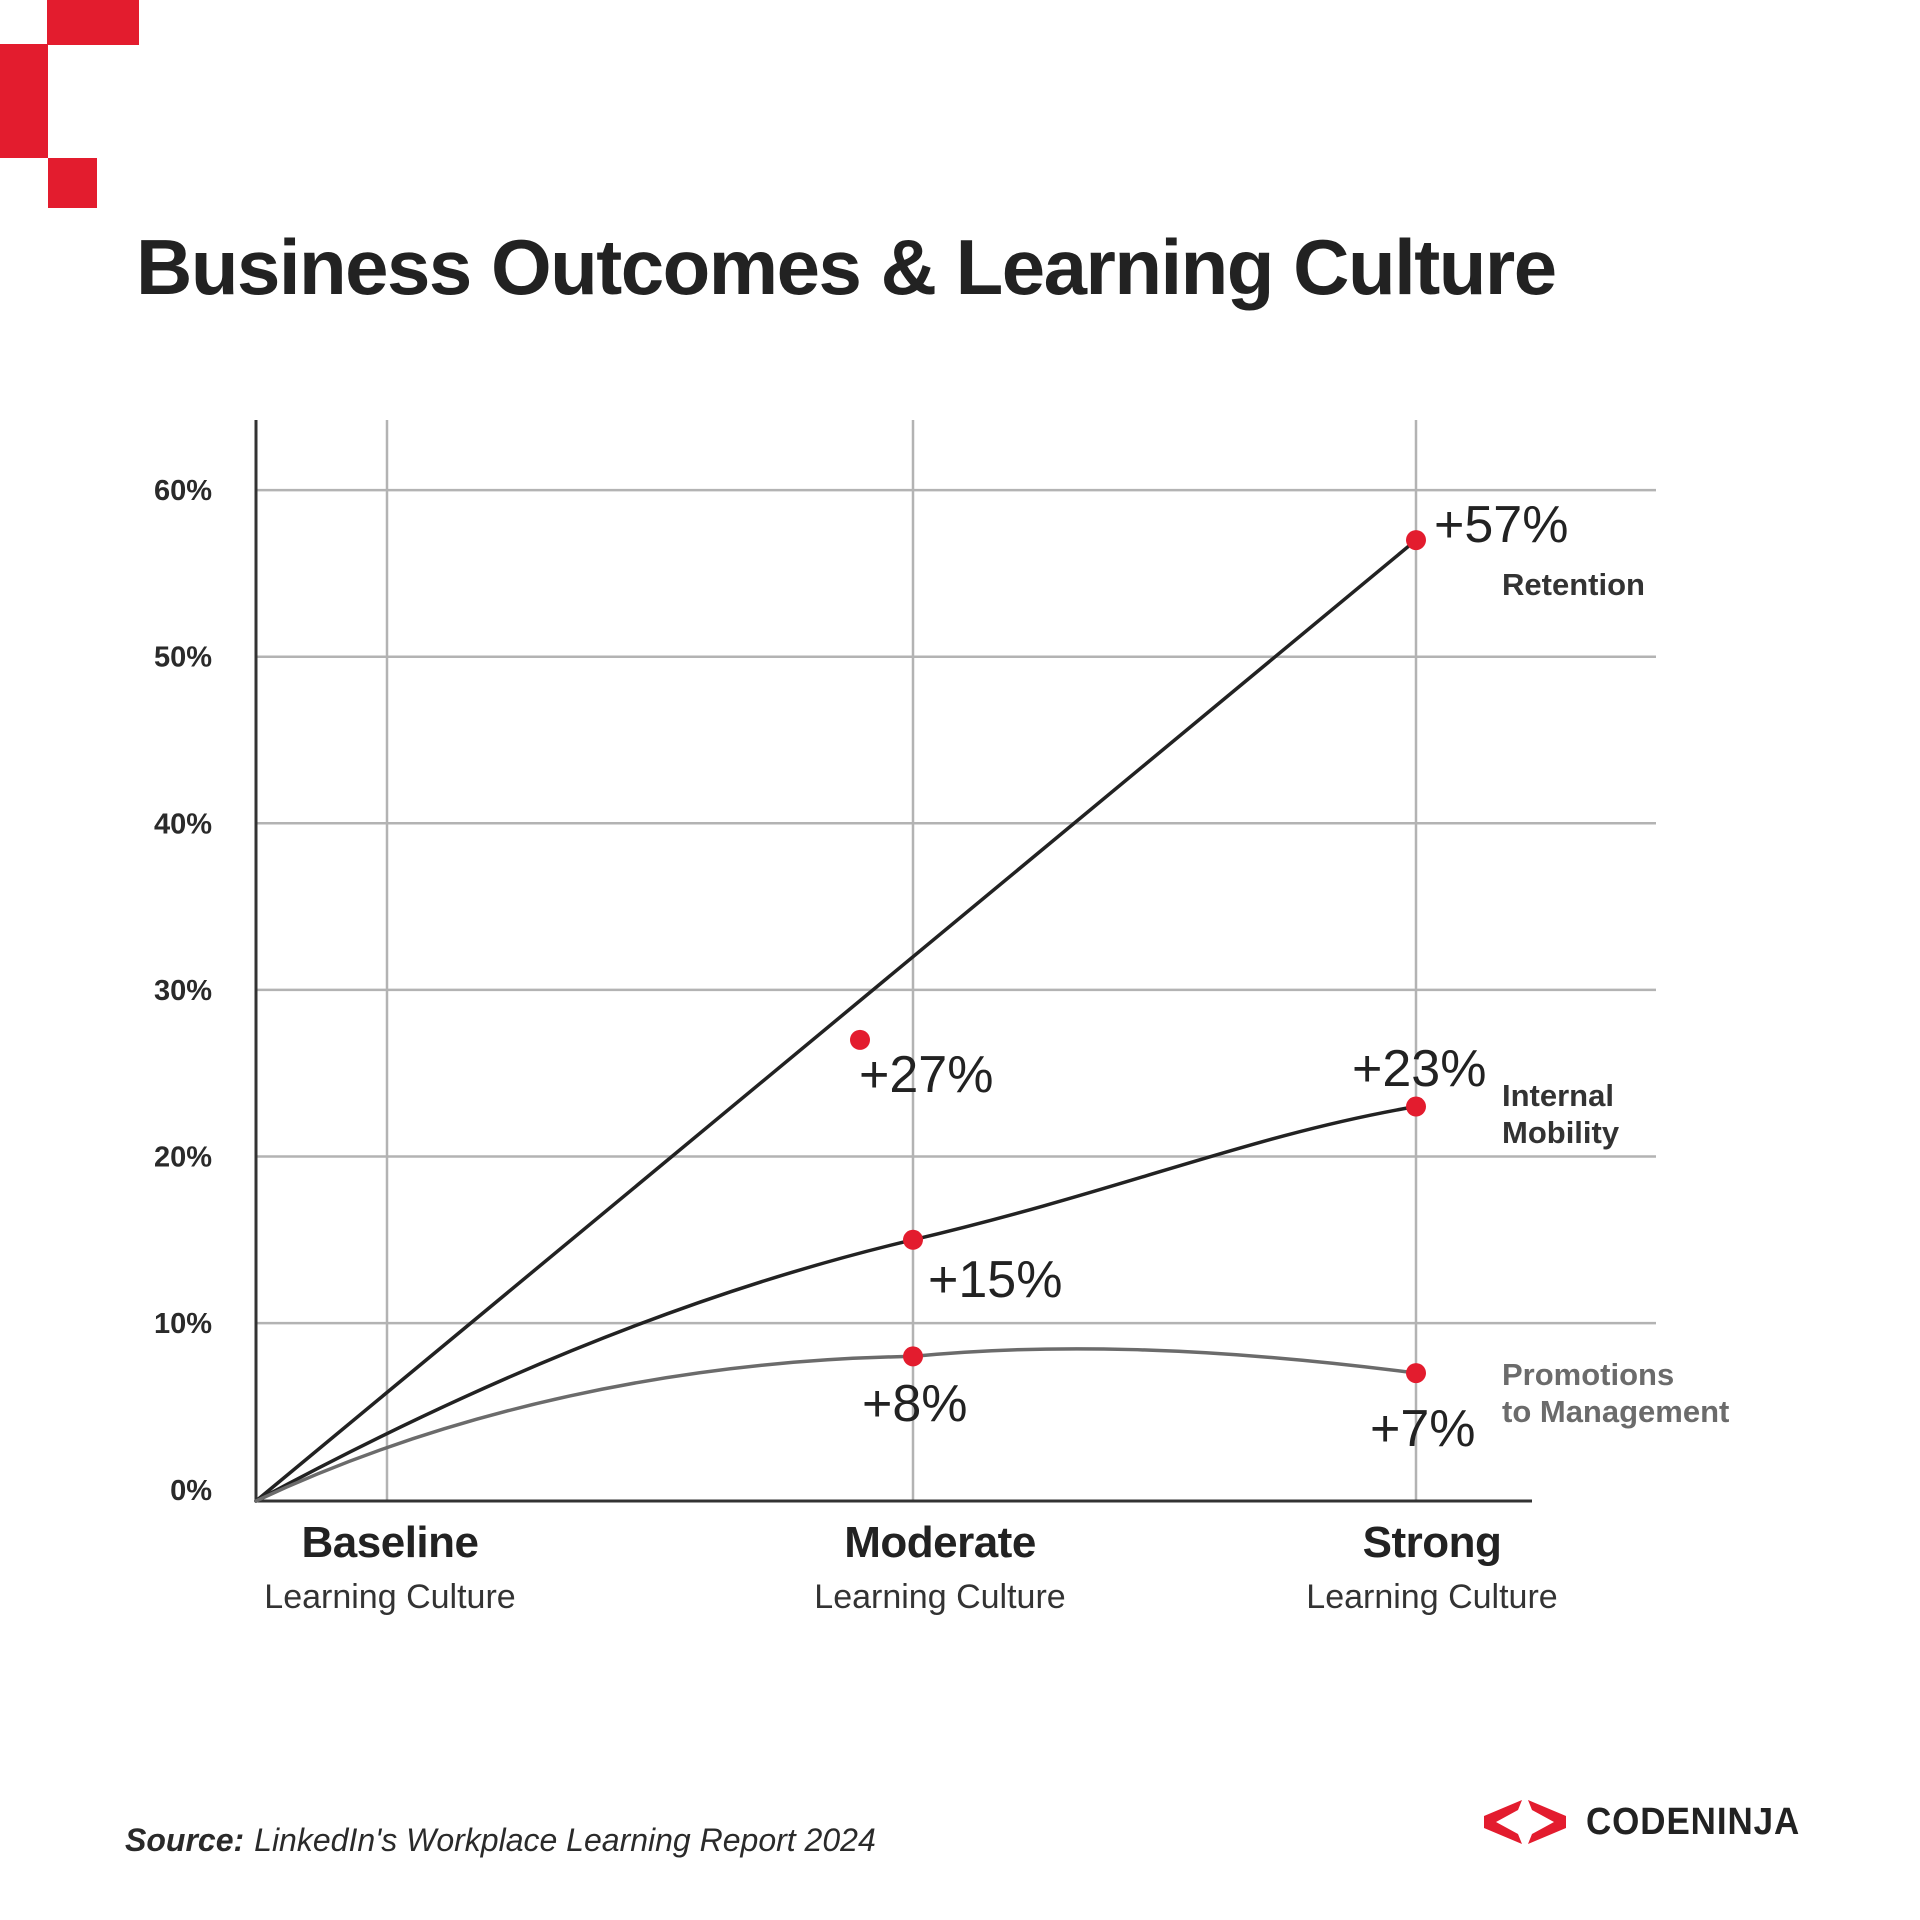  What do you see at coordinates (191, 1491) in the screenshot?
I see `y-tick-label: 0%` at bounding box center [191, 1491].